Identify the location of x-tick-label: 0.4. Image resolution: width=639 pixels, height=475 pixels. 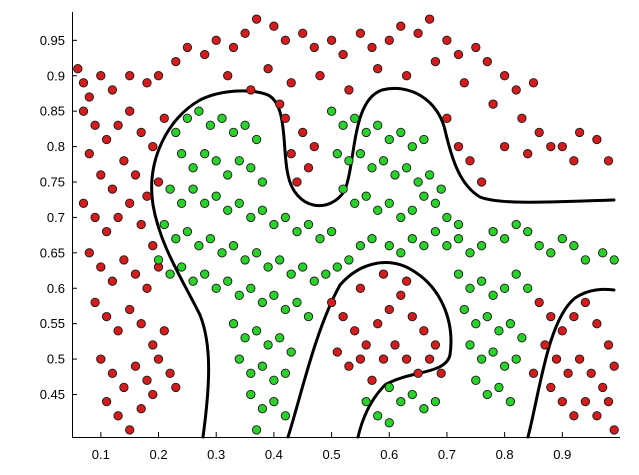
(274, 454).